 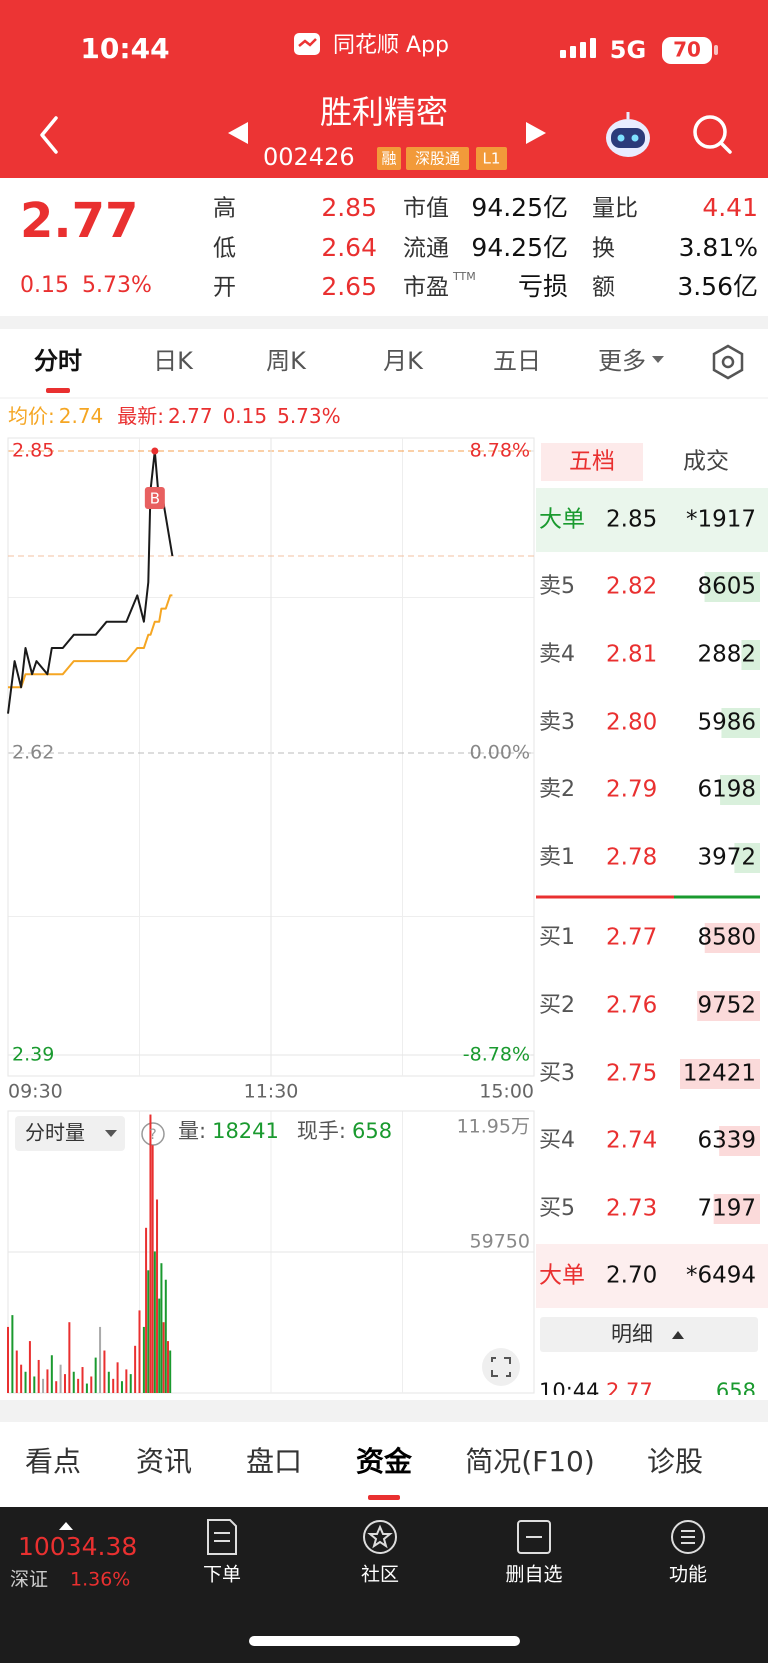 I want to click on back-button, so click(x=49, y=135).